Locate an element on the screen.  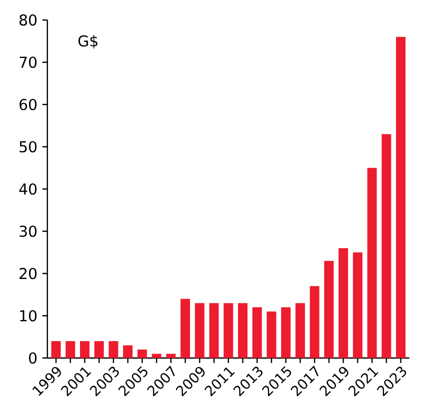
y-tick-label: 80 is located at coordinates (28, 20).